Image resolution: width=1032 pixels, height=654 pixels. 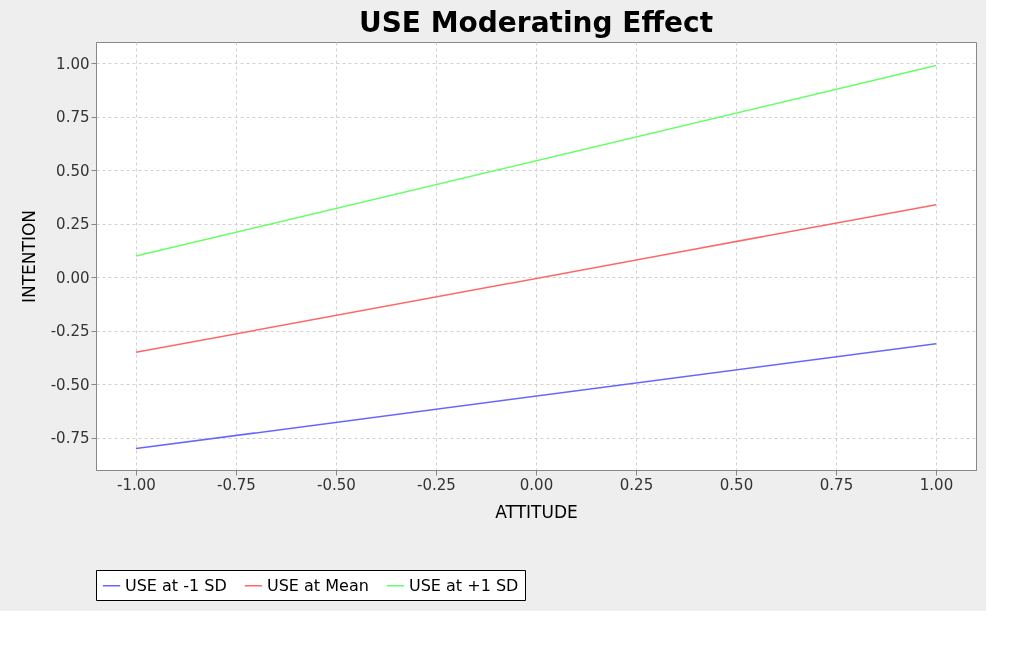 What do you see at coordinates (636, 484) in the screenshot?
I see `x-tick-label: 0.25` at bounding box center [636, 484].